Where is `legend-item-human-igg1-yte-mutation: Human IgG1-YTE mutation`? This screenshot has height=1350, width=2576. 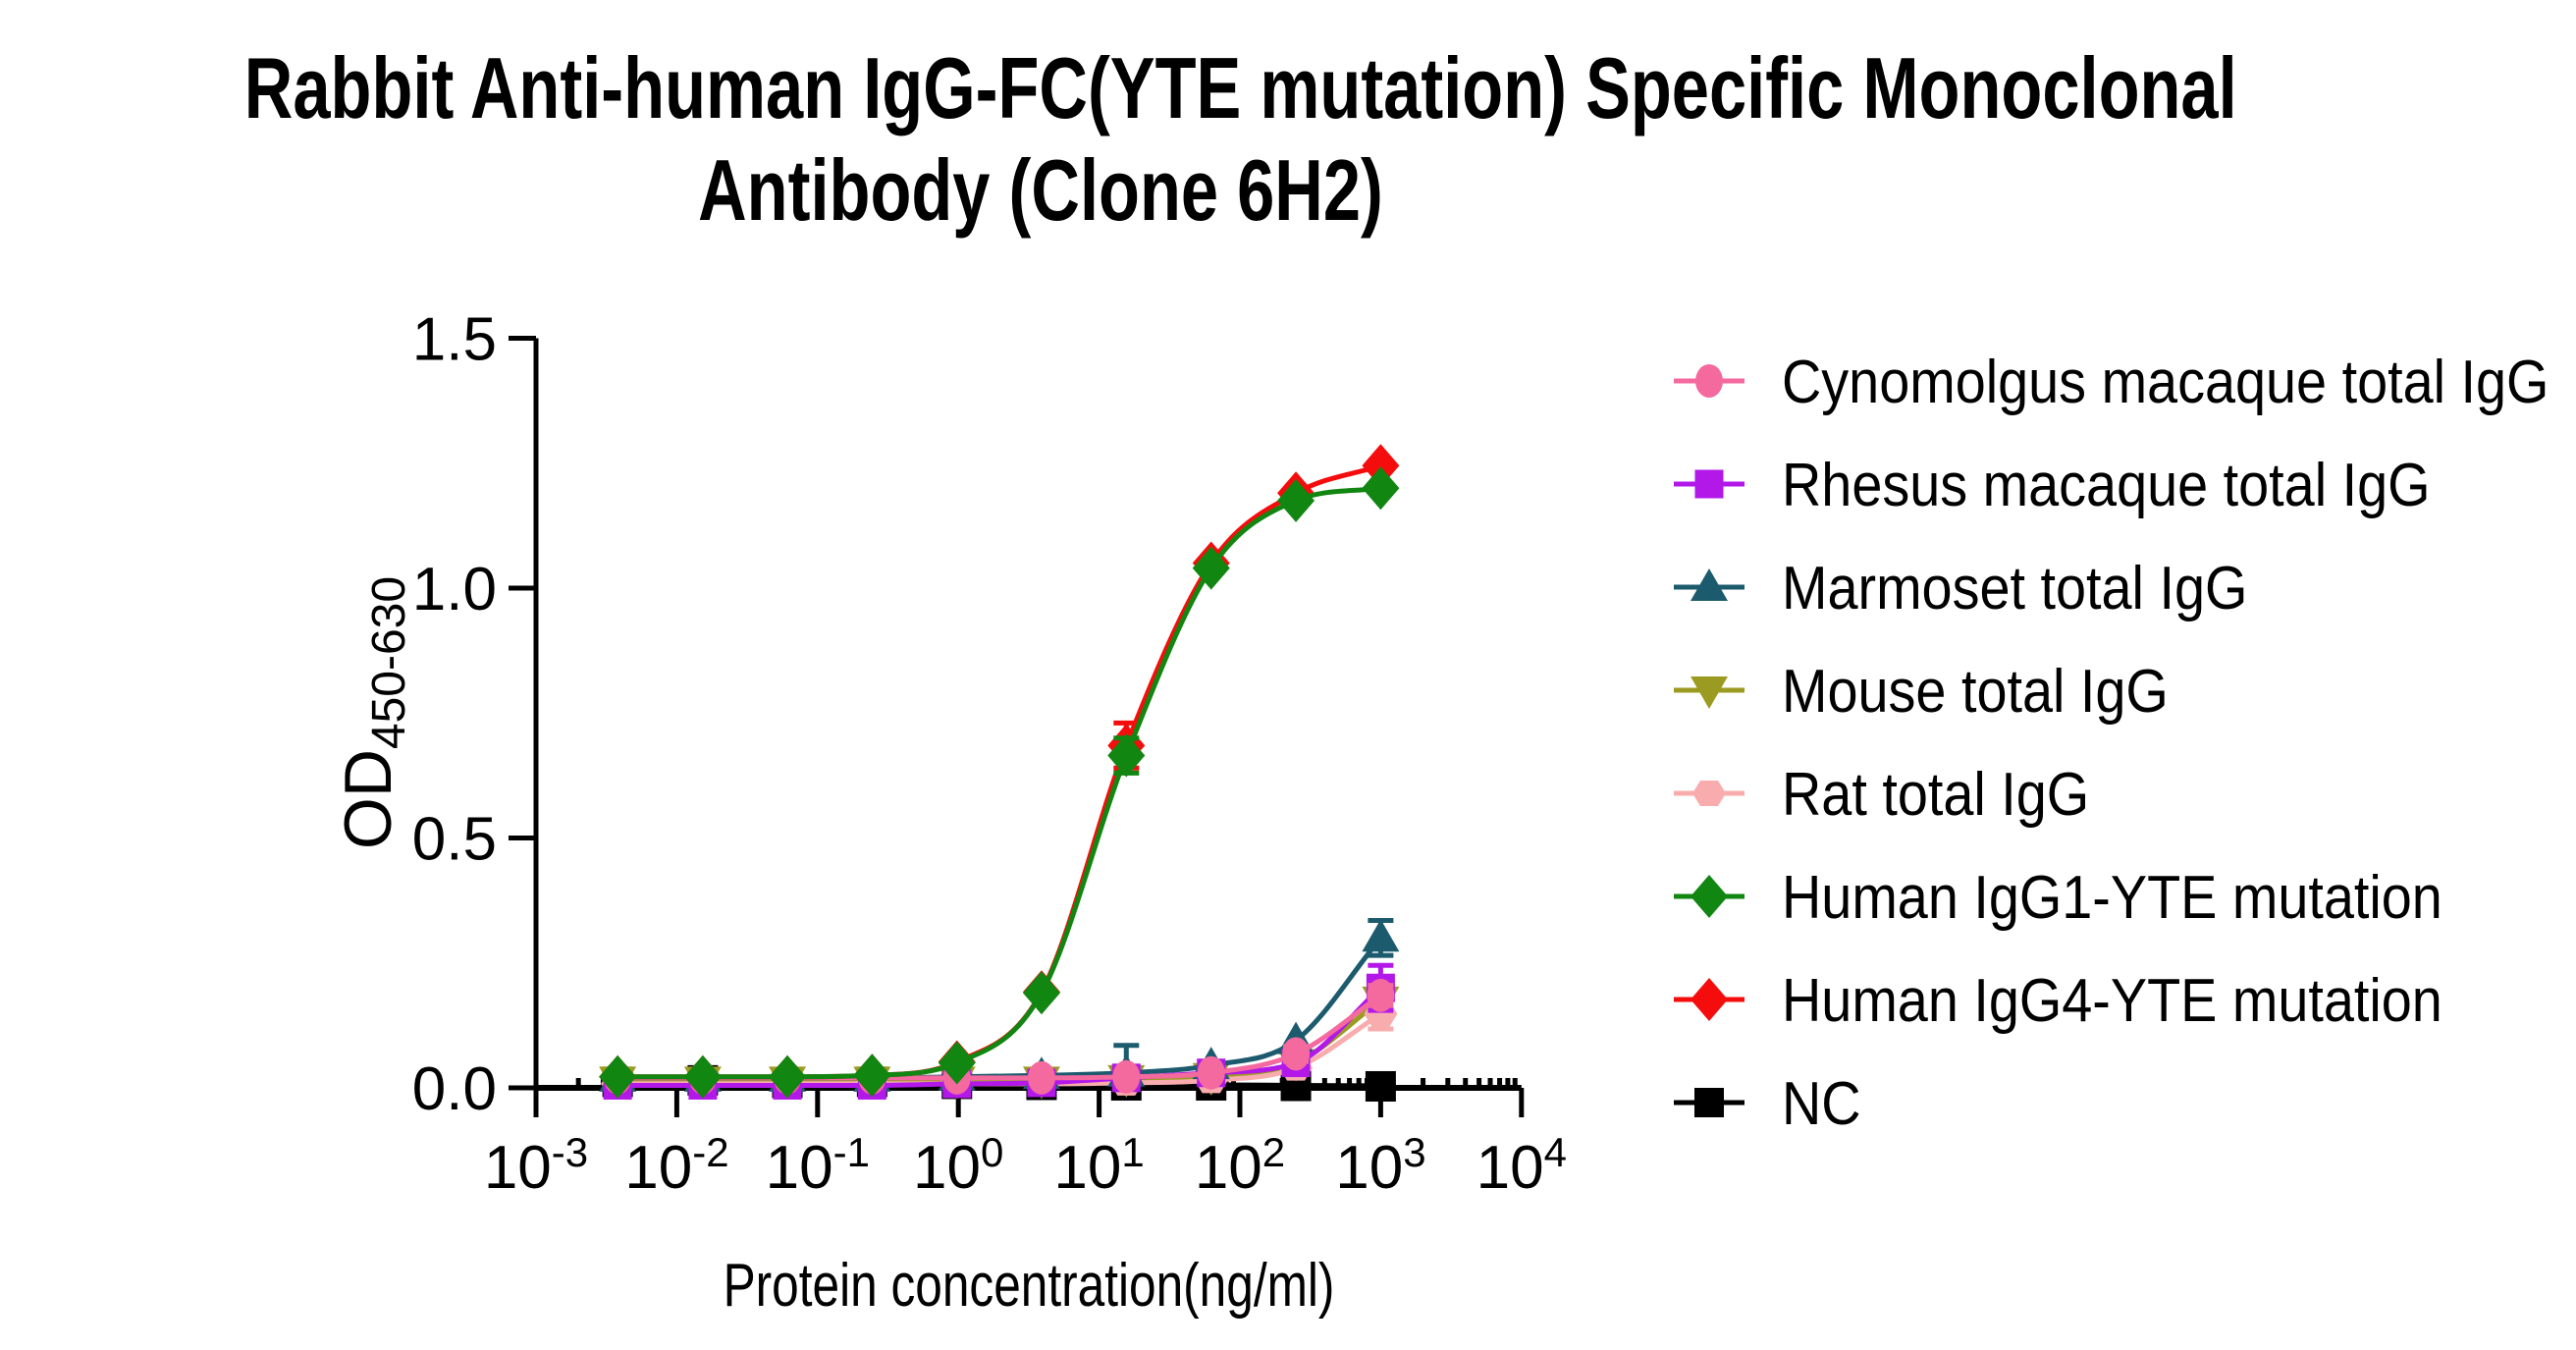
legend-item-human-igg1-yte-mutation: Human IgG1-YTE mutation is located at coordinates (2058, 898).